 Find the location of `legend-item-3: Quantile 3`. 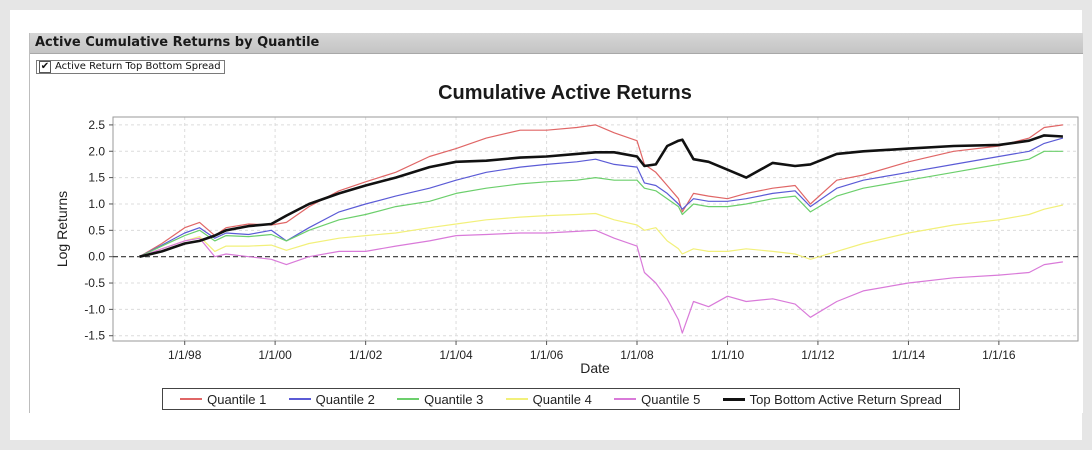

legend-item-3: Quantile 3 is located at coordinates (440, 399).